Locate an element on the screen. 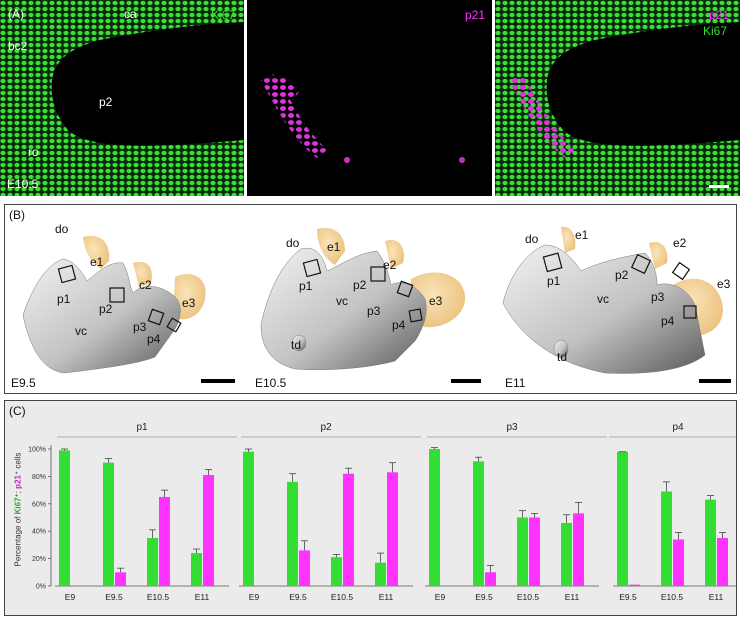 This screenshot has width=740, height=618. ki67-micrograph is located at coordinates (122, 98).